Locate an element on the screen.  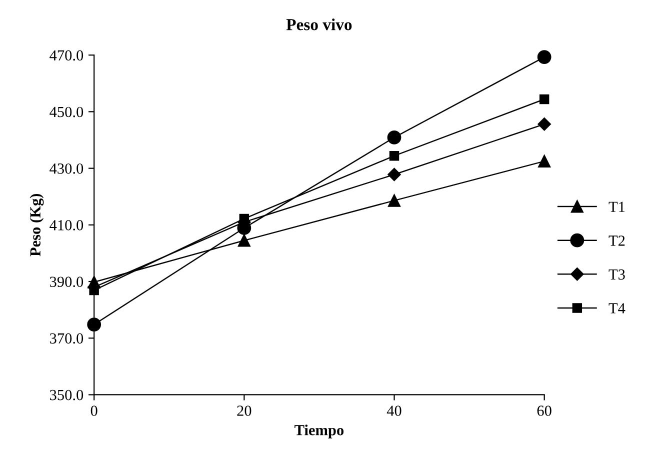
x-tick-label: 40 is located at coordinates (394, 411).